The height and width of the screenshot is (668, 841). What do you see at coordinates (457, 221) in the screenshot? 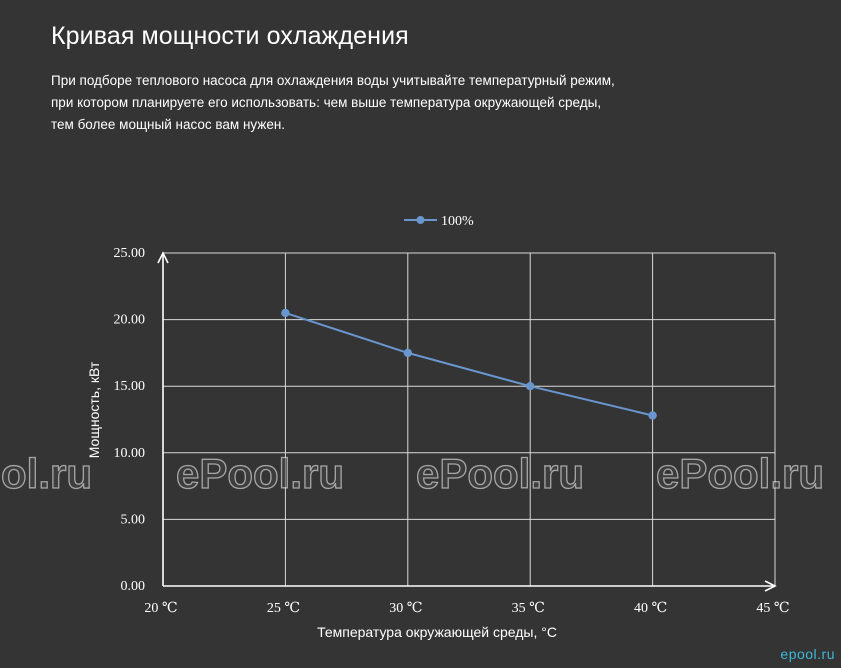
I see `legend-label: 100%` at bounding box center [457, 221].